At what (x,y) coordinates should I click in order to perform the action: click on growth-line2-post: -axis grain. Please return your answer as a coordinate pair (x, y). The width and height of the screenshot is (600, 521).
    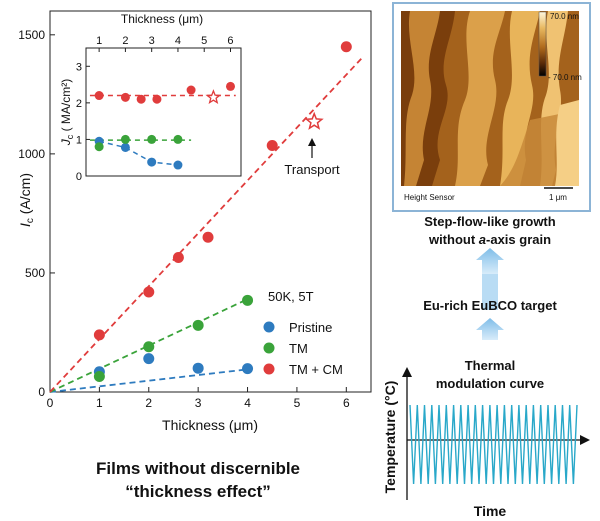
    Looking at the image, I should click on (518, 239).